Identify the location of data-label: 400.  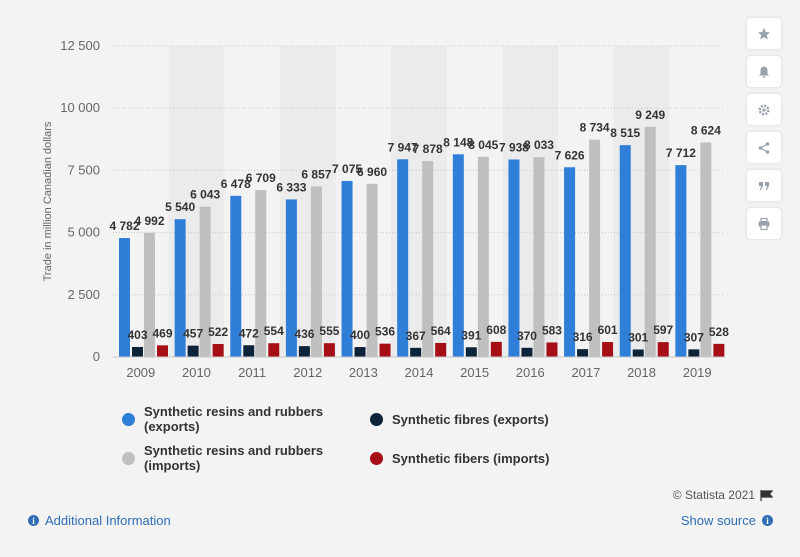
(360, 335).